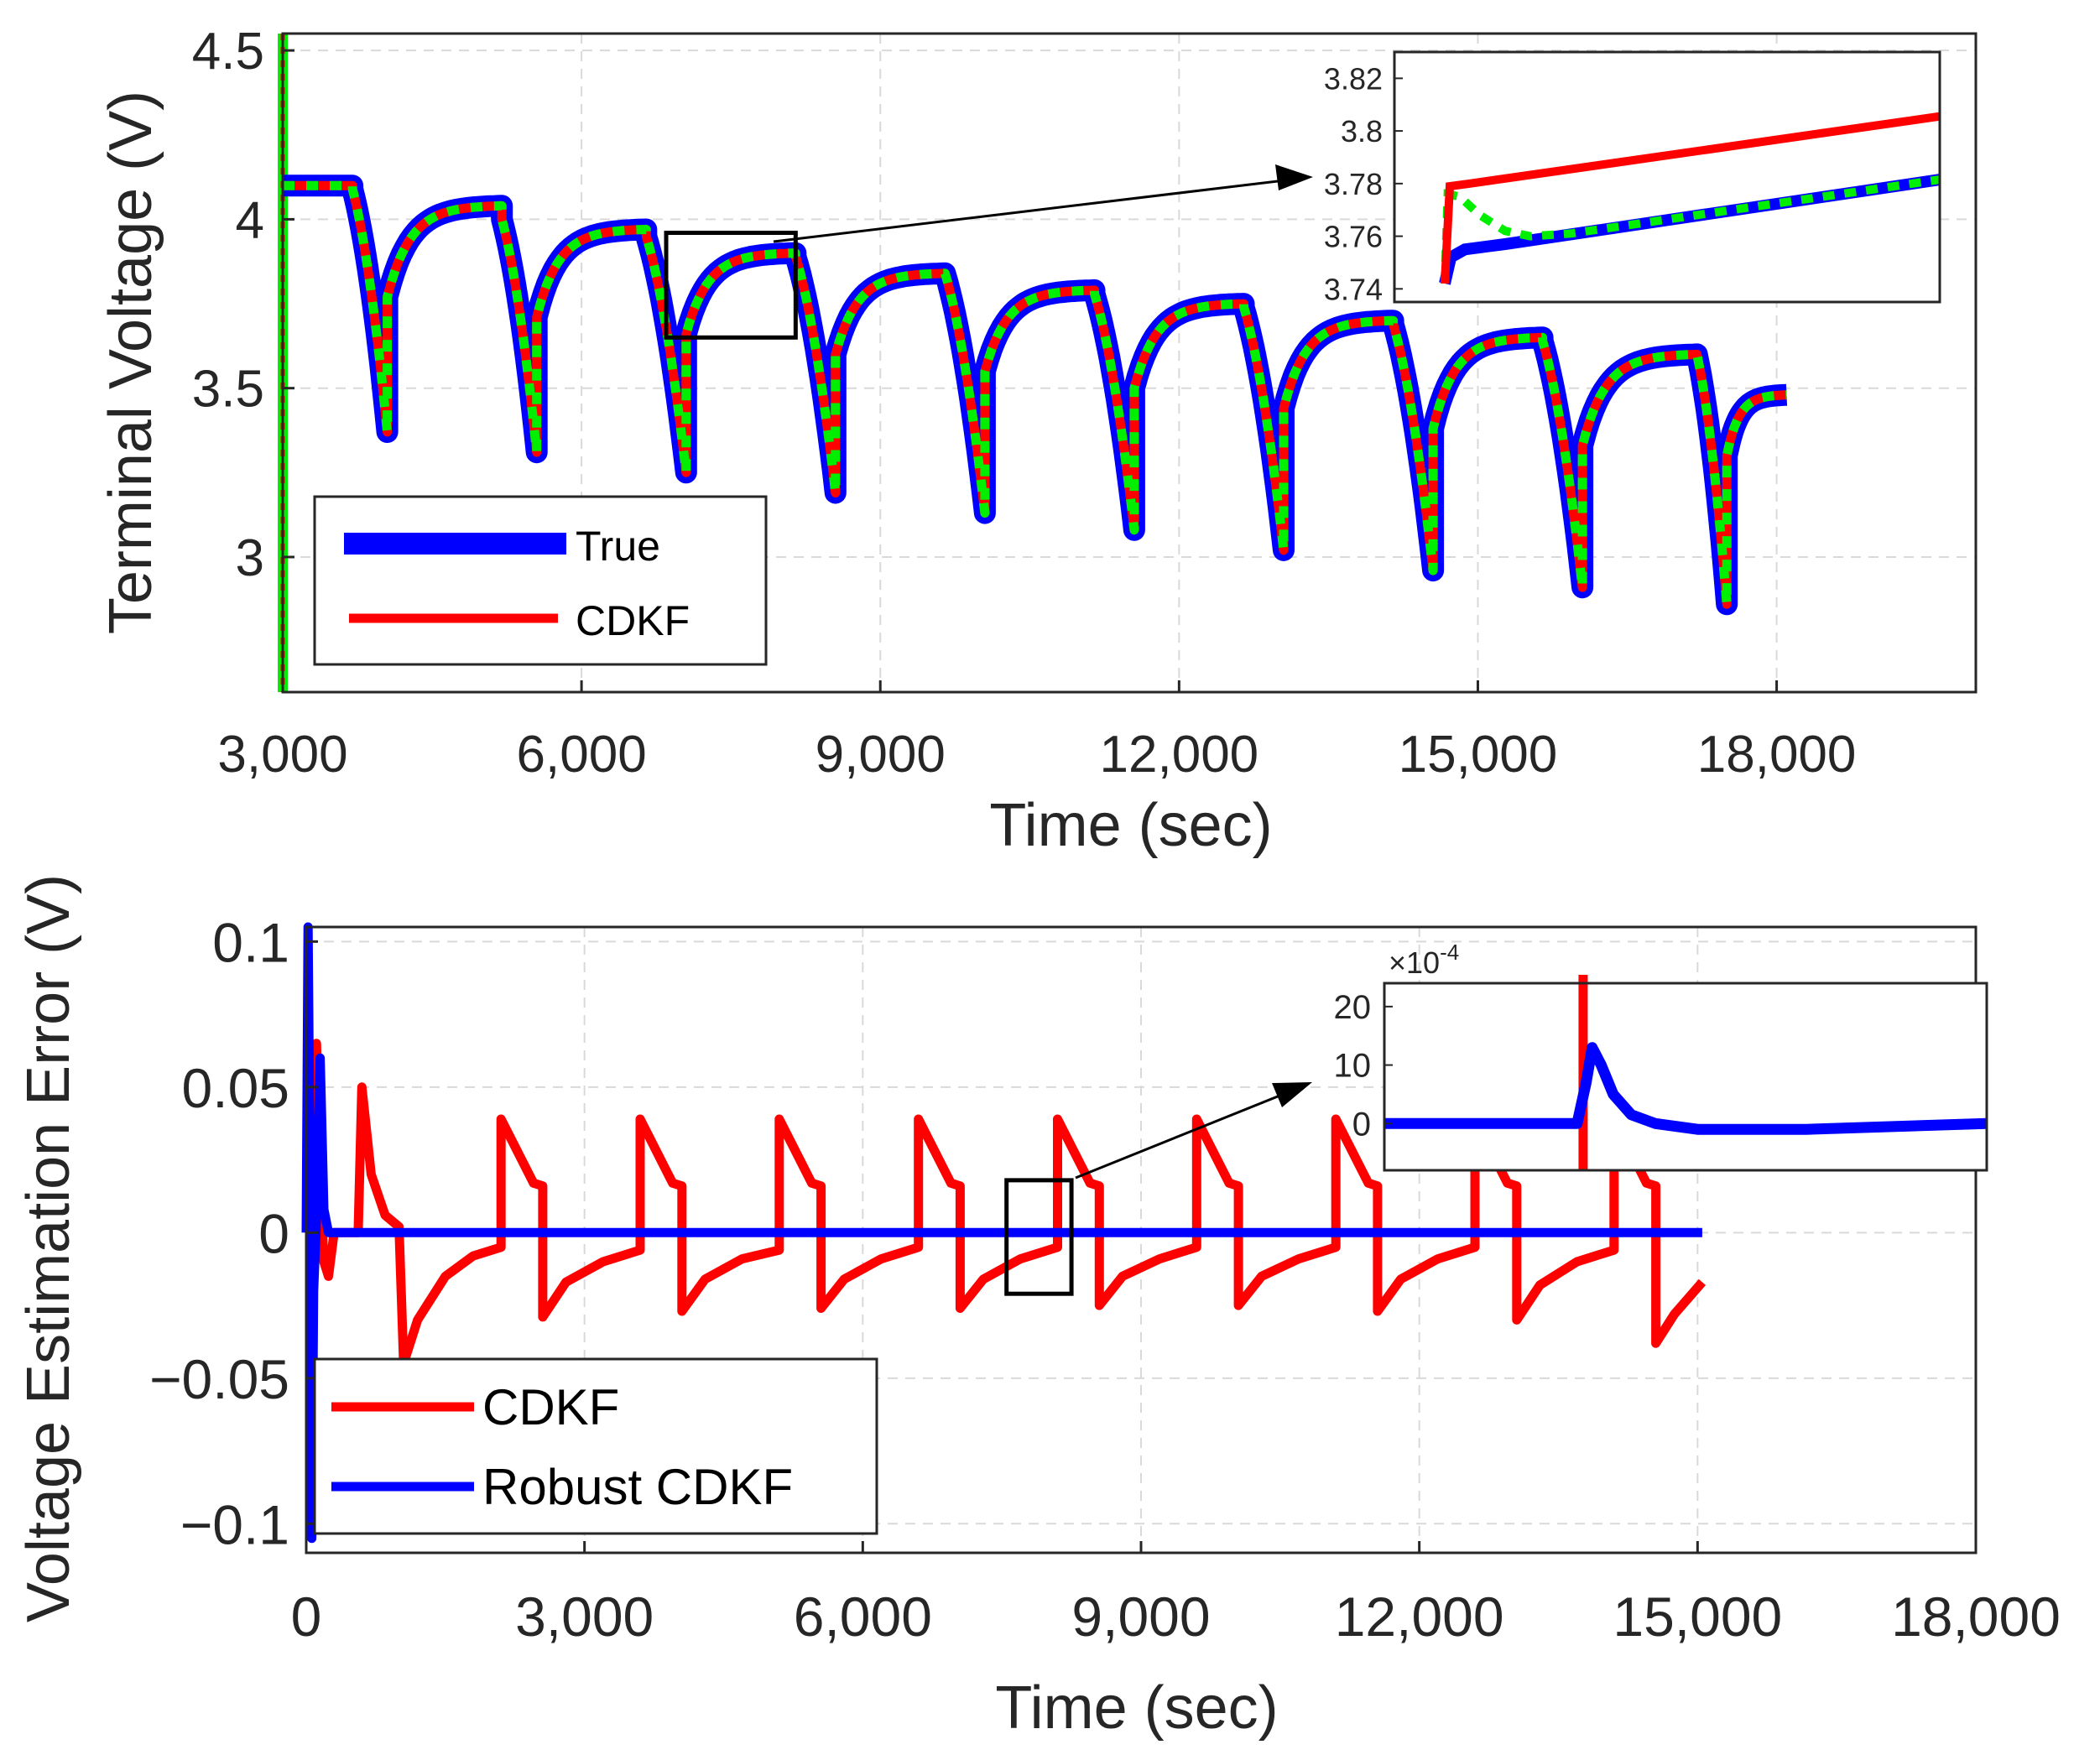 The image size is (2100, 1755). I want to click on top-x-ticks: 3,000 6,000 9,000 12,000 15,000 18,000, so click(1036, 732).